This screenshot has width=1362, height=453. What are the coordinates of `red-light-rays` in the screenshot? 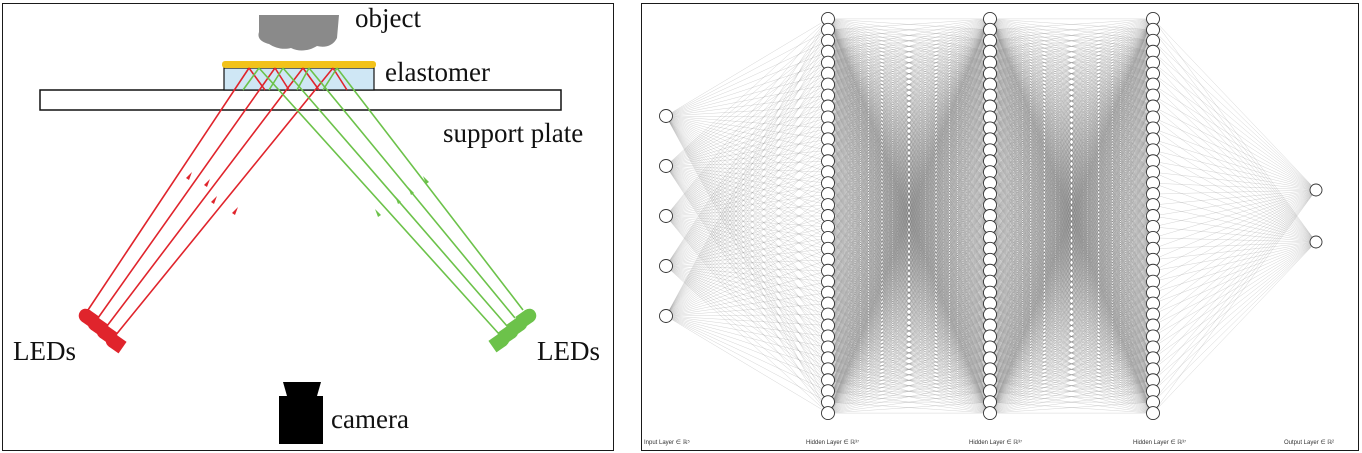 It's located at (217, 202).